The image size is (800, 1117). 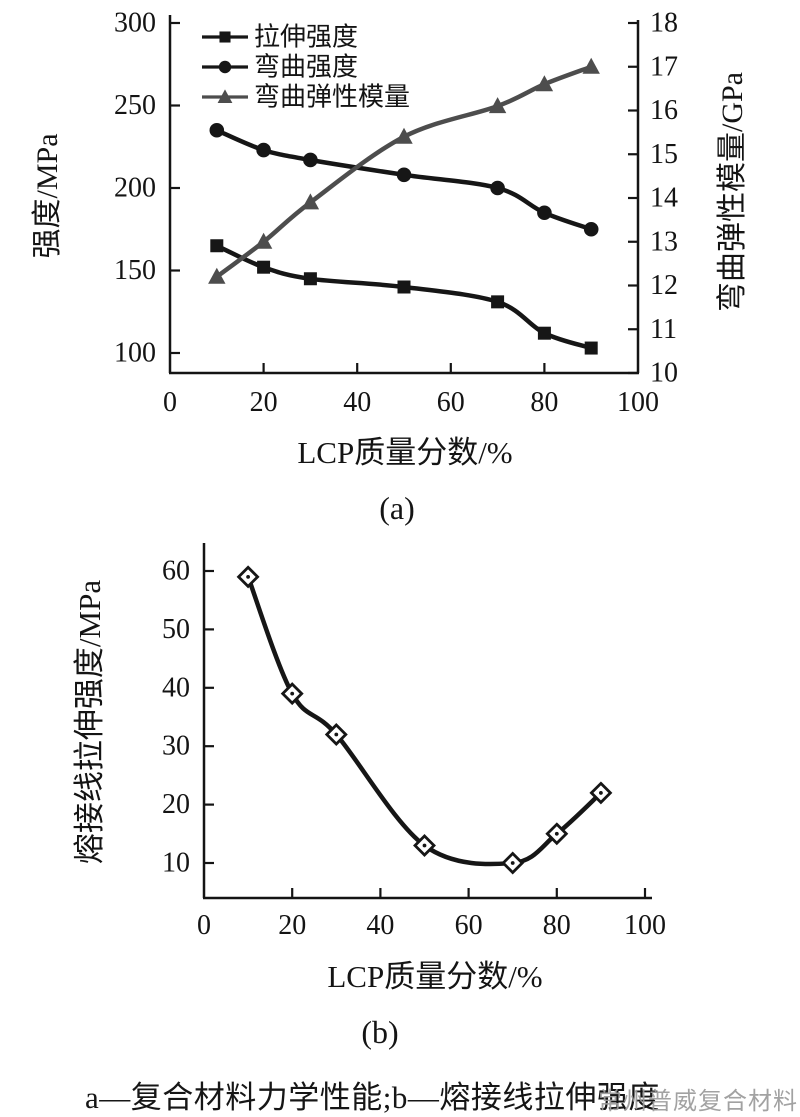 I want to click on a-x-tick-label: 20, so click(x=264, y=402).